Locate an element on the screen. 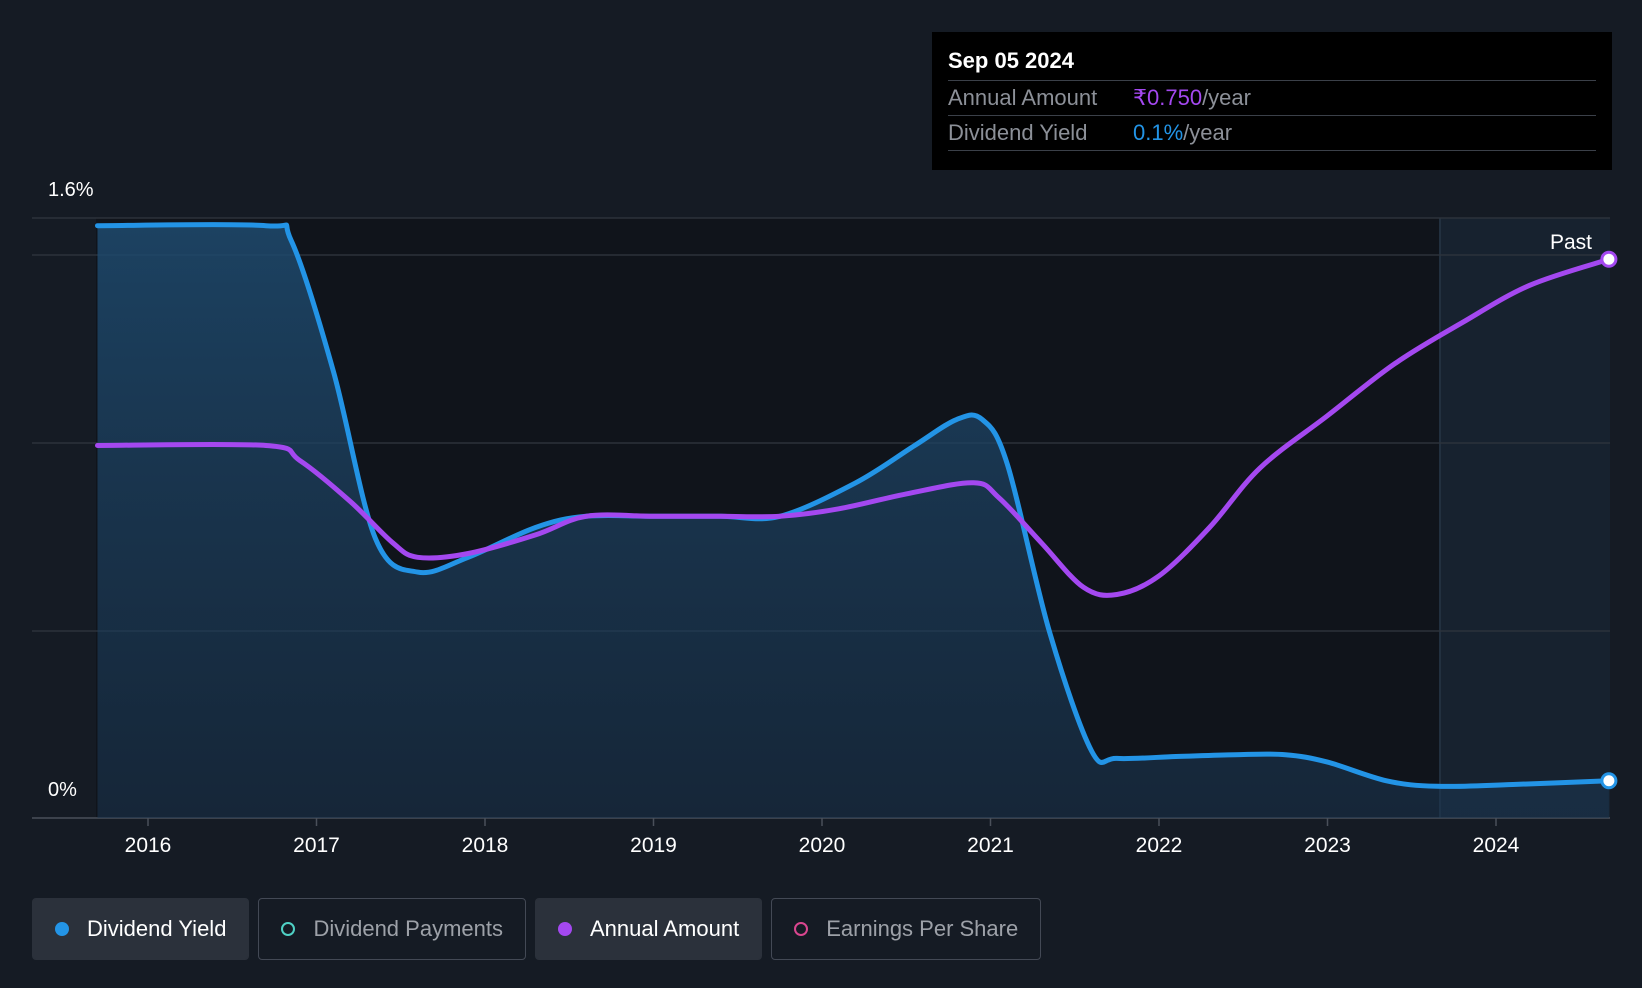 Image resolution: width=1642 pixels, height=988 pixels. x-tick-label: 2024 is located at coordinates (1496, 845).